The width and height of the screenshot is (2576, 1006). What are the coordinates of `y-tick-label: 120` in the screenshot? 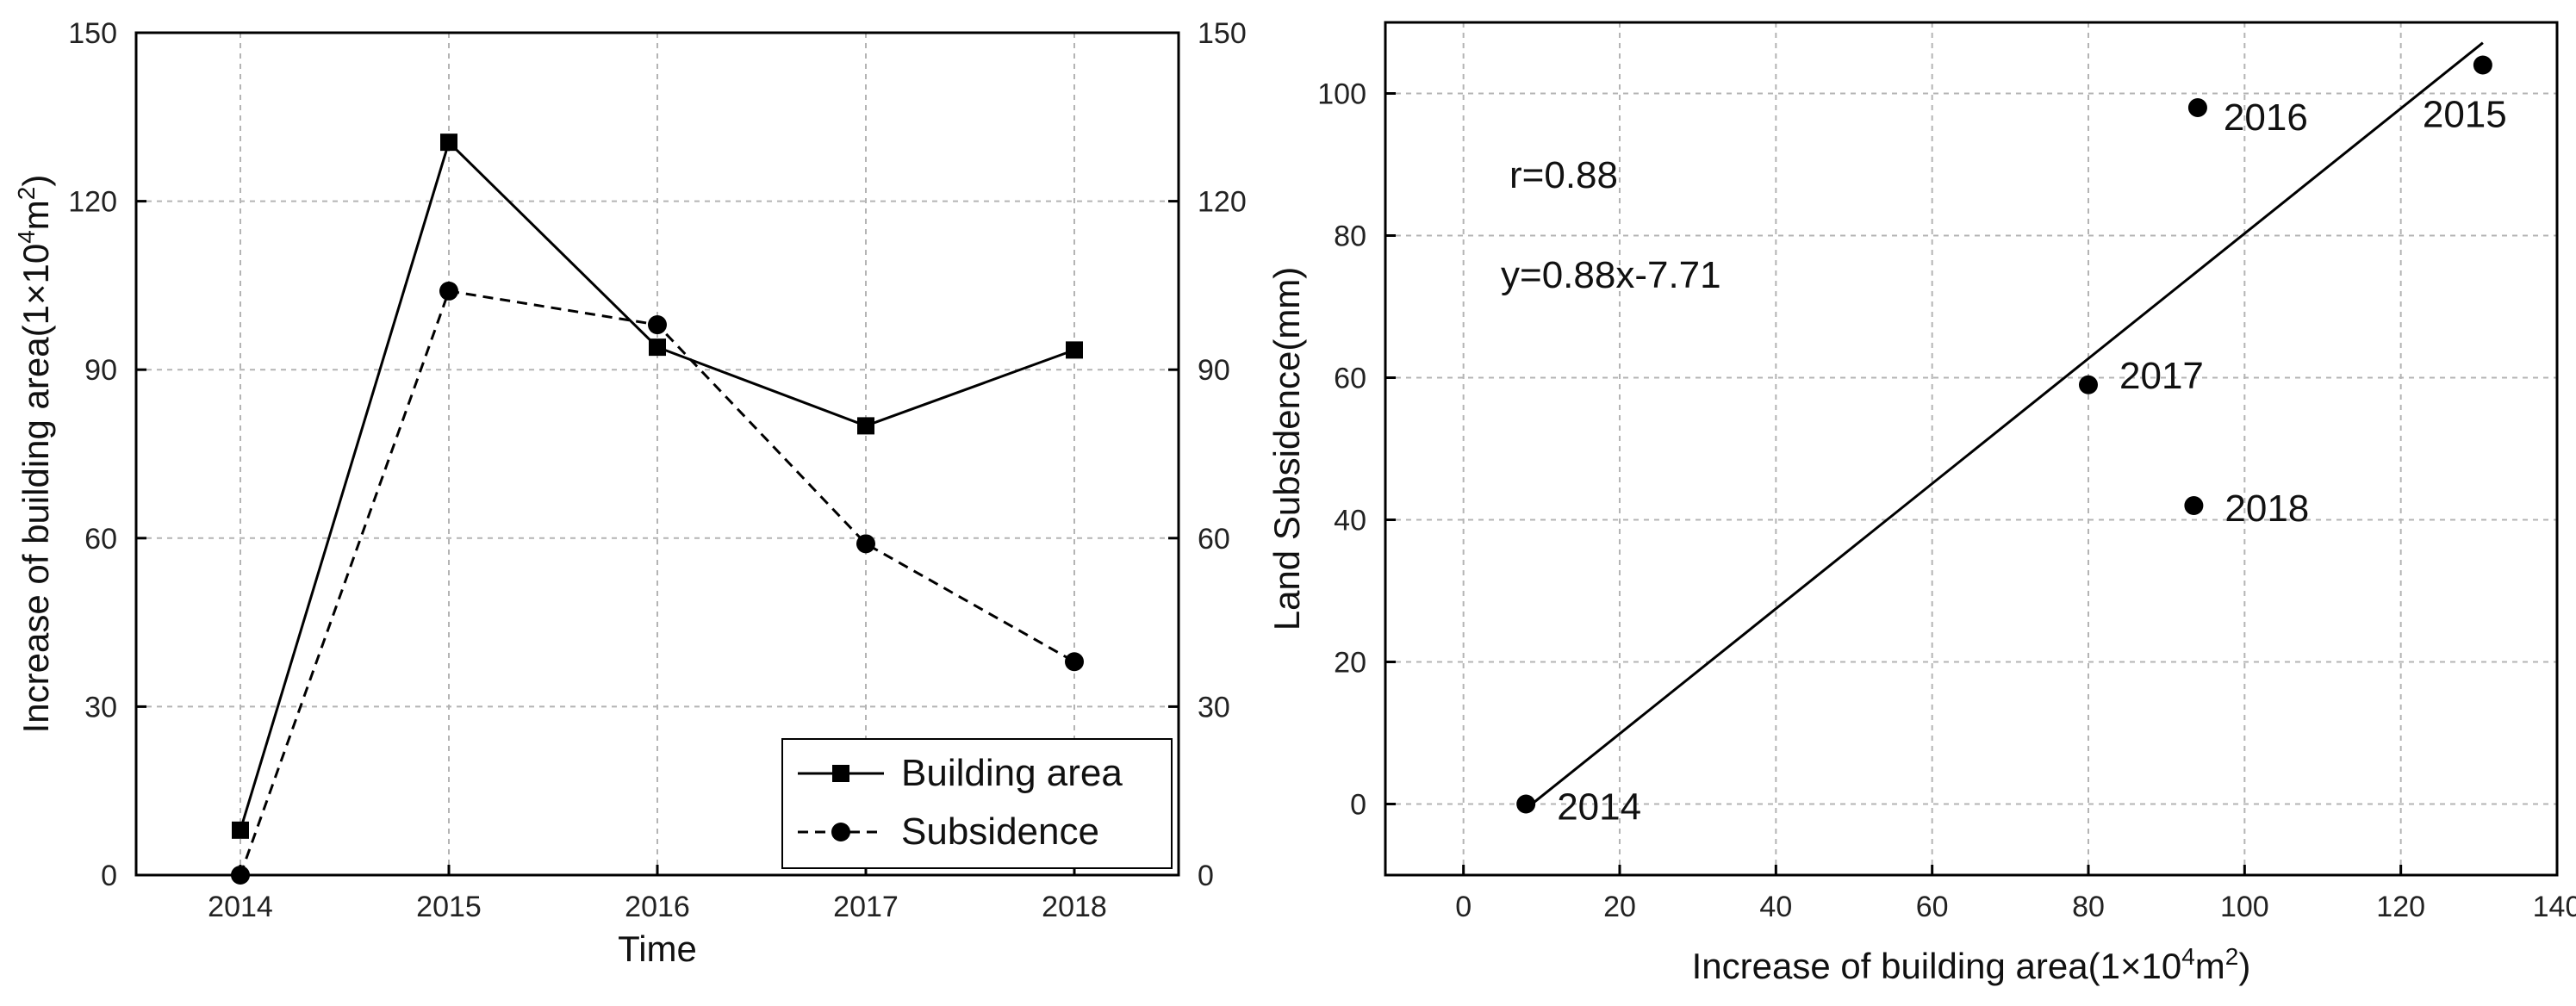 It's located at (92, 202).